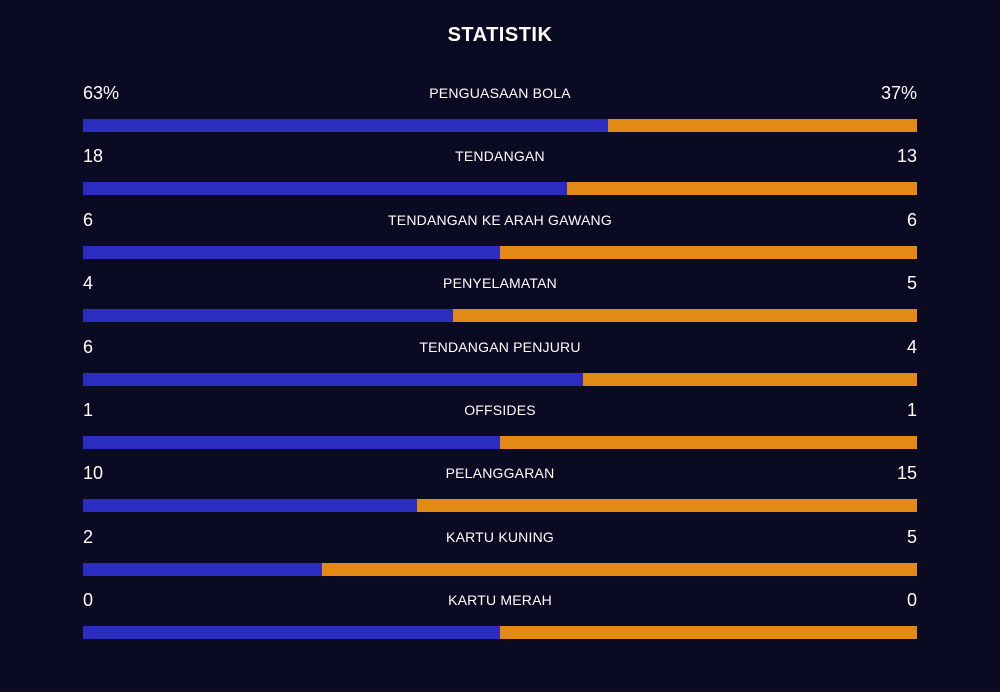 The image size is (1000, 692). Describe the element at coordinates (906, 156) in the screenshot. I see `away-value: 13` at that location.